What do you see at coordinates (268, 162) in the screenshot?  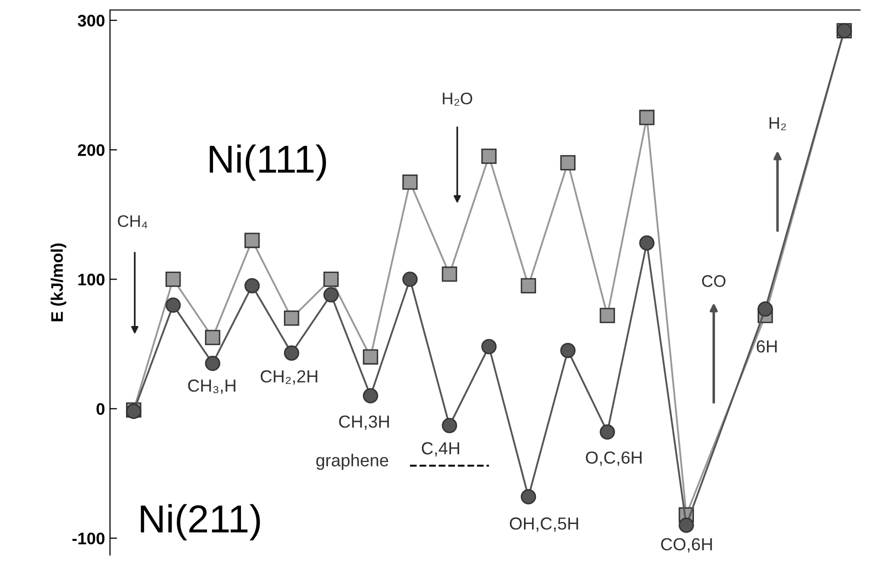 I see `series-label: Ni(111)` at bounding box center [268, 162].